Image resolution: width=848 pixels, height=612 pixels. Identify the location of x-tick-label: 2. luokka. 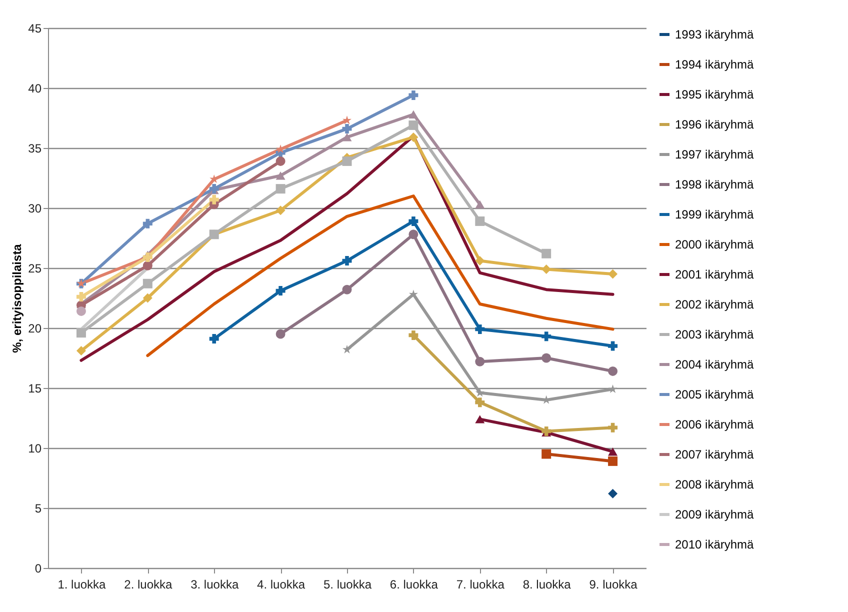
(148, 585).